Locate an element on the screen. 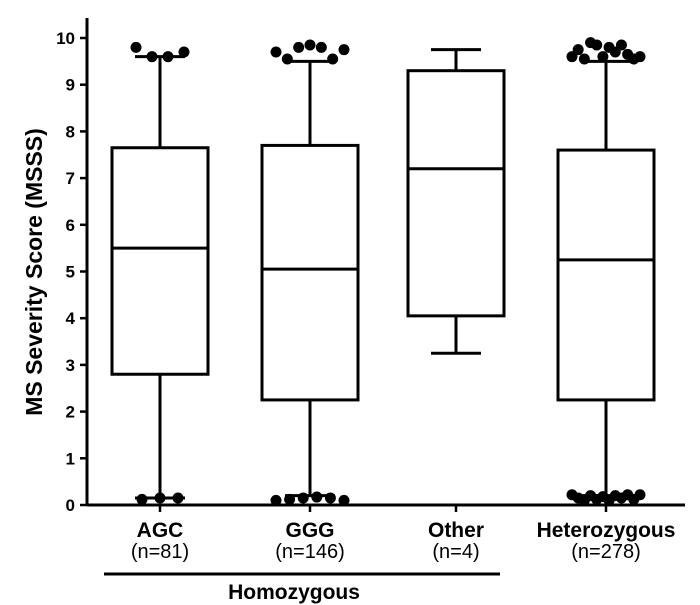  category-label: GGG is located at coordinates (309, 530).